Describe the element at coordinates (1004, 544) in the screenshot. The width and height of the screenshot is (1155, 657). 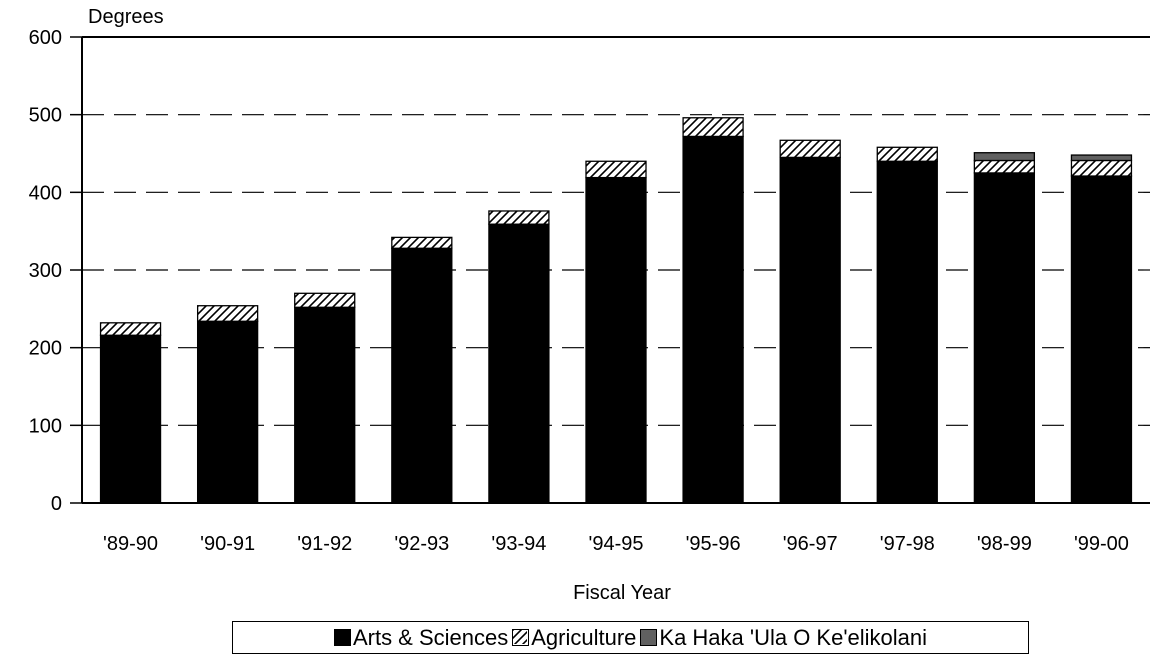
I see `x-tick-label: '98-99` at that location.